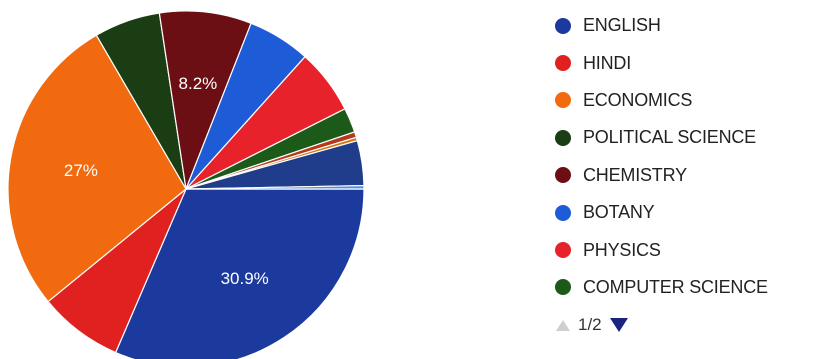 The height and width of the screenshot is (359, 835). I want to click on slice-label-chemistry: 8.2%, so click(198, 83).